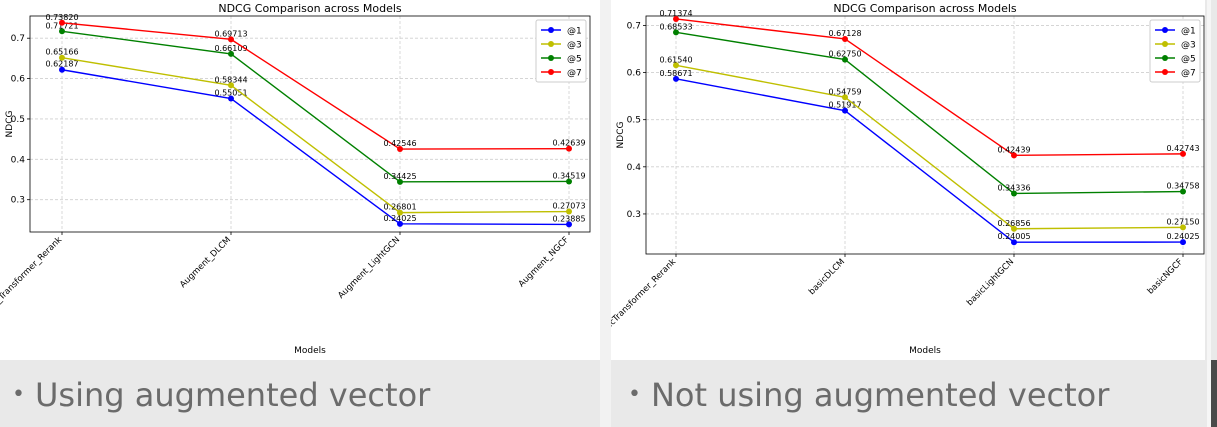 This screenshot has width=1217, height=427. What do you see at coordinates (574, 74) in the screenshot?
I see `legend-entry: @7` at bounding box center [574, 74].